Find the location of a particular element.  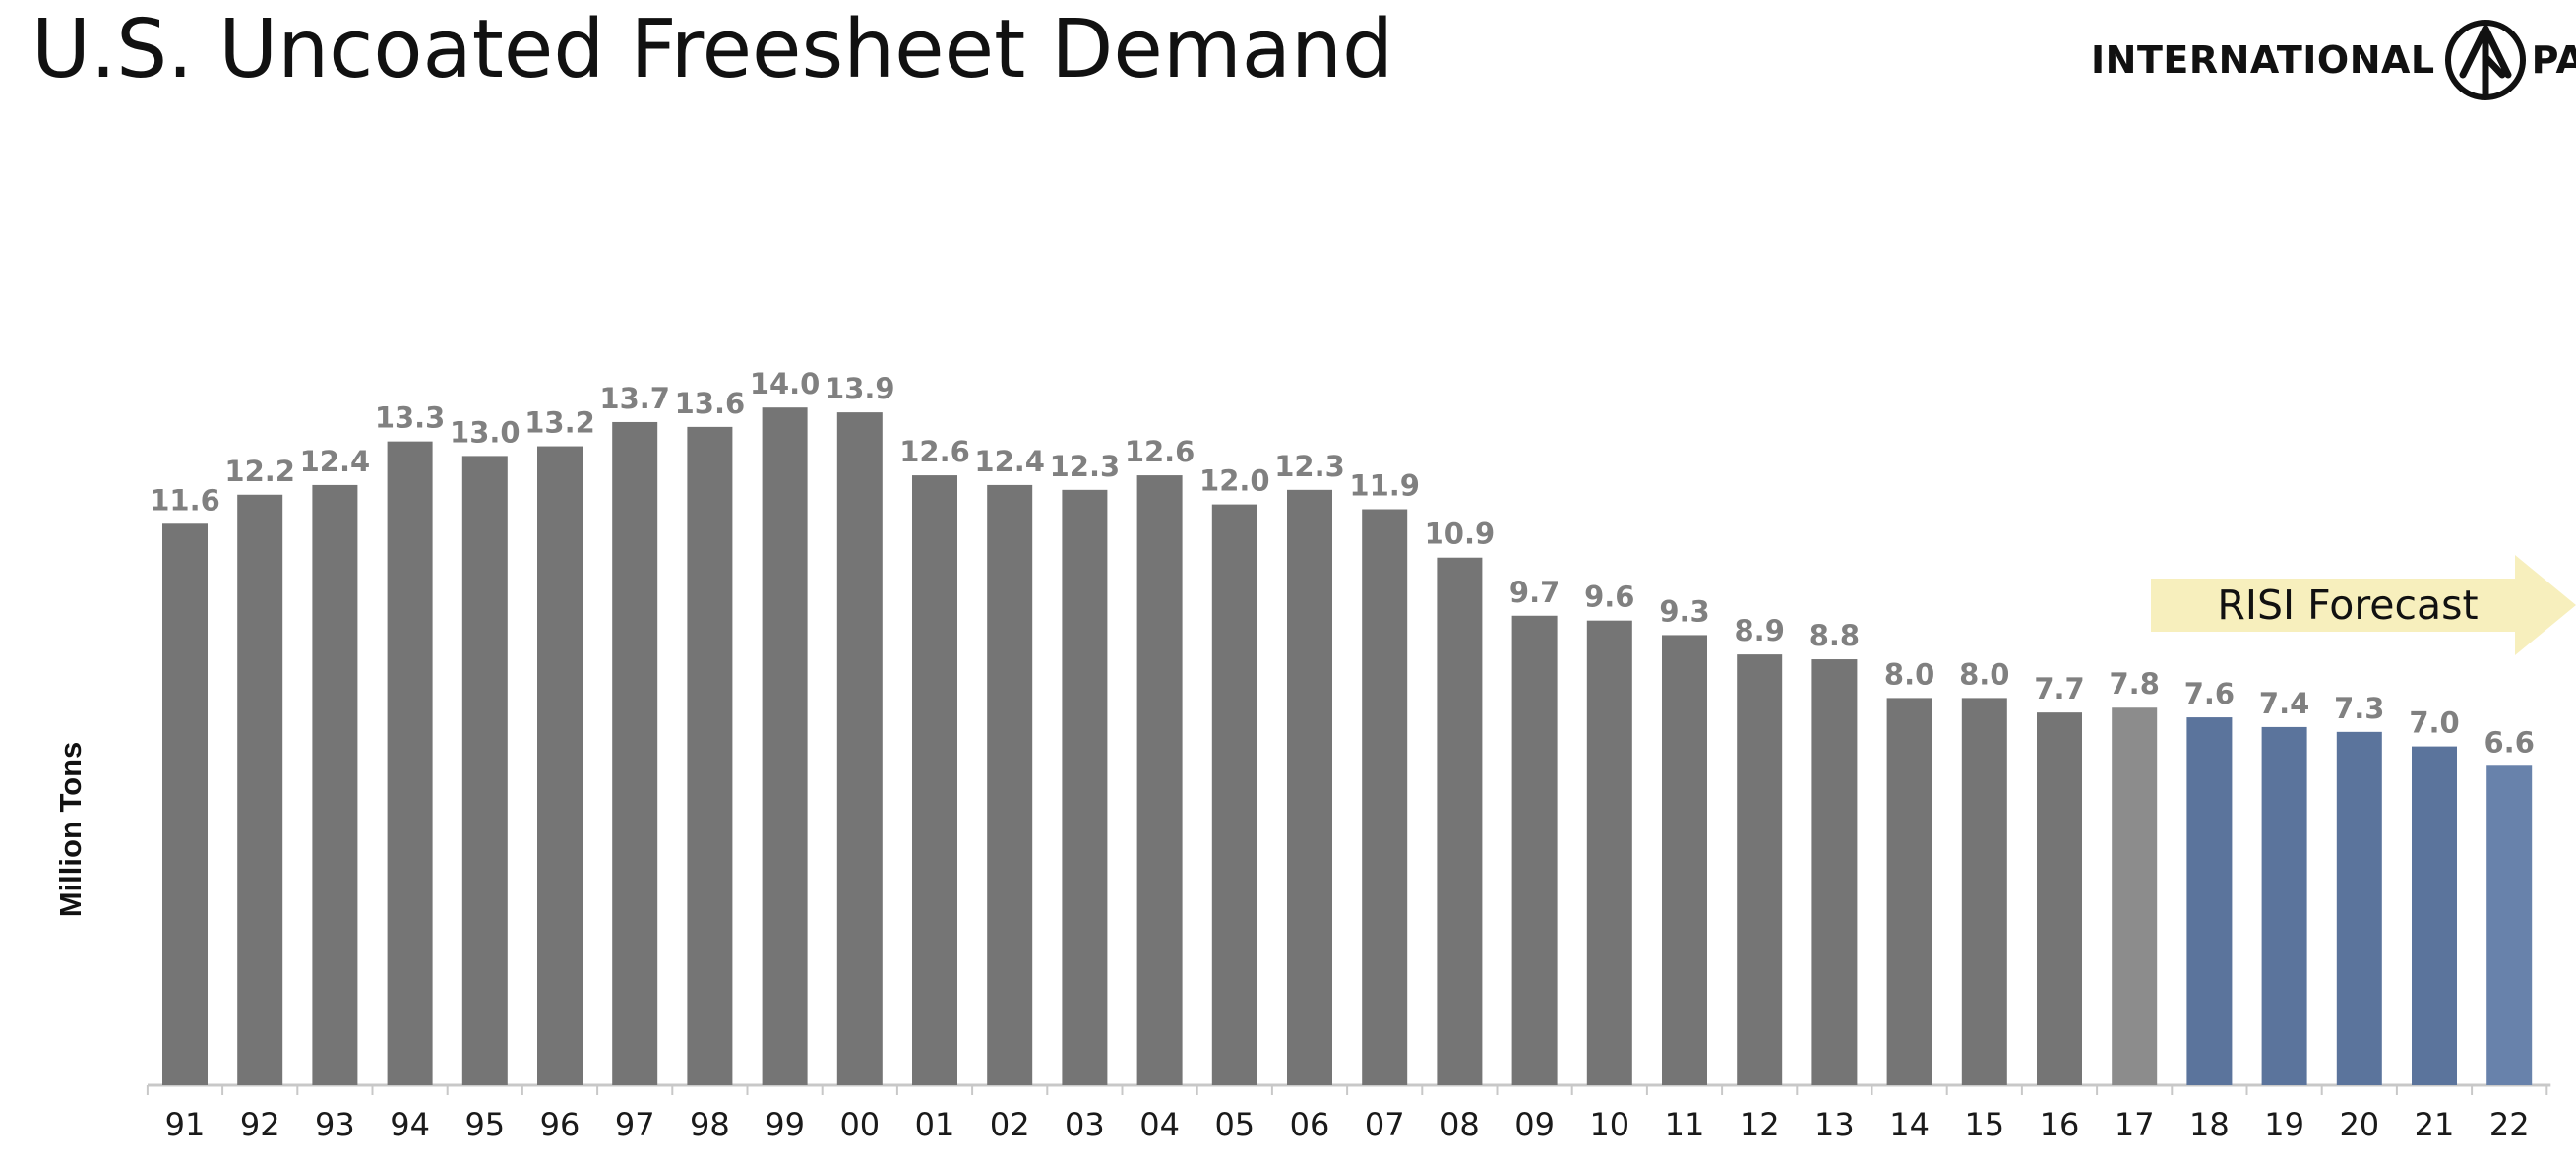

category-label-15: 15 is located at coordinates (1984, 1124).